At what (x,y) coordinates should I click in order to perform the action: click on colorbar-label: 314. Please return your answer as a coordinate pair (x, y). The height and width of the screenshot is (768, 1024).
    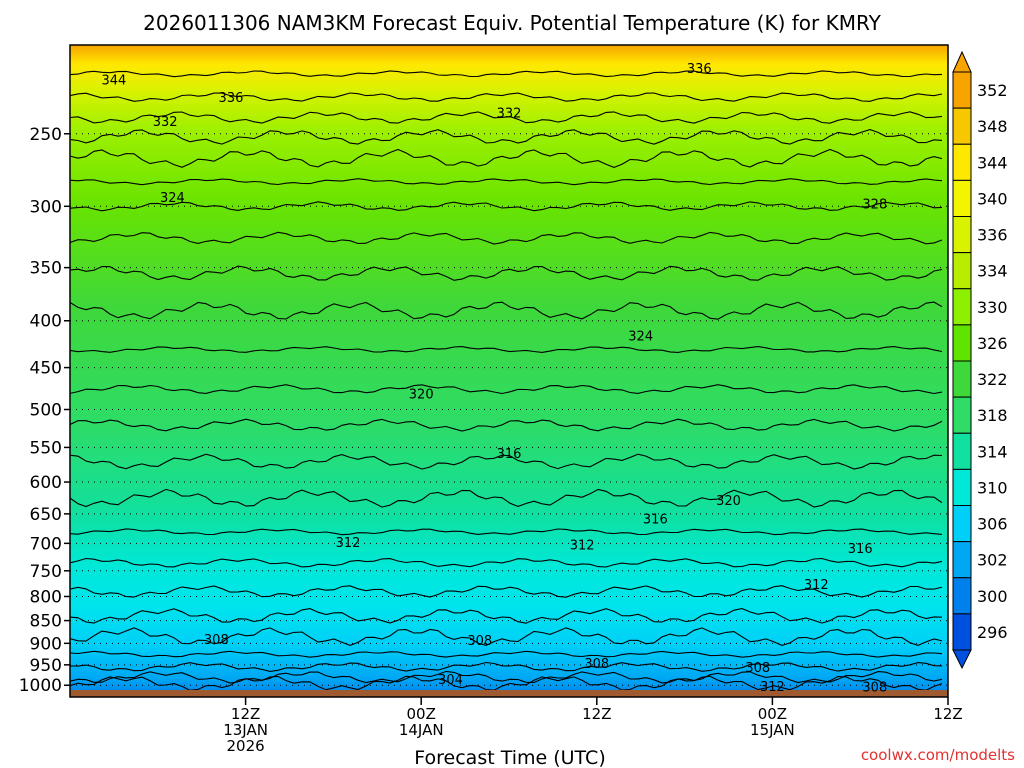
    Looking at the image, I should click on (992, 451).